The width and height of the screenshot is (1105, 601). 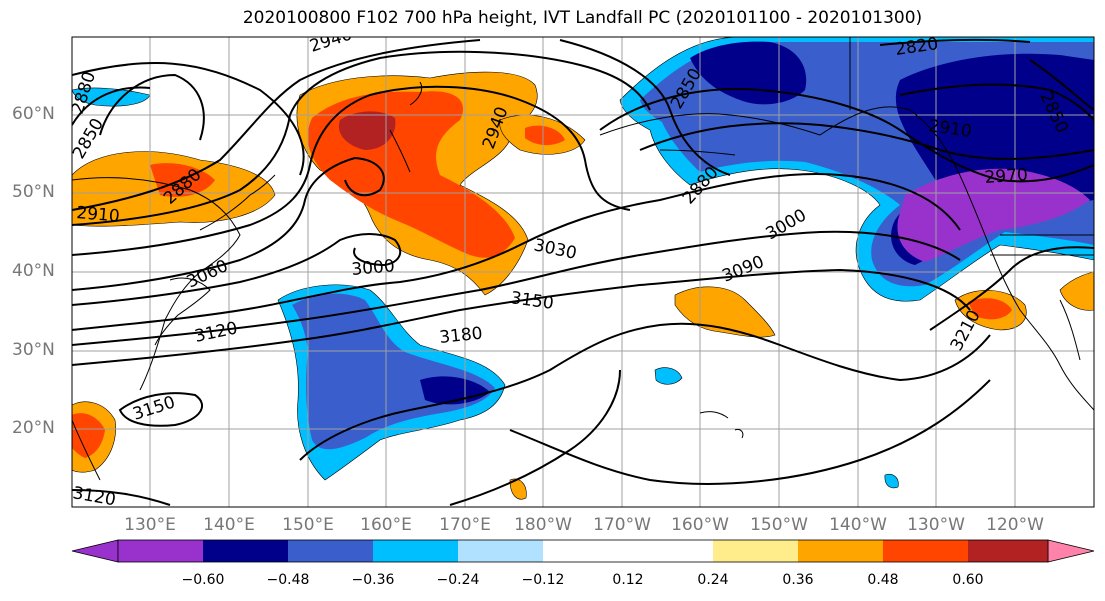 I want to click on lon-label: 160°W, so click(x=700, y=525).